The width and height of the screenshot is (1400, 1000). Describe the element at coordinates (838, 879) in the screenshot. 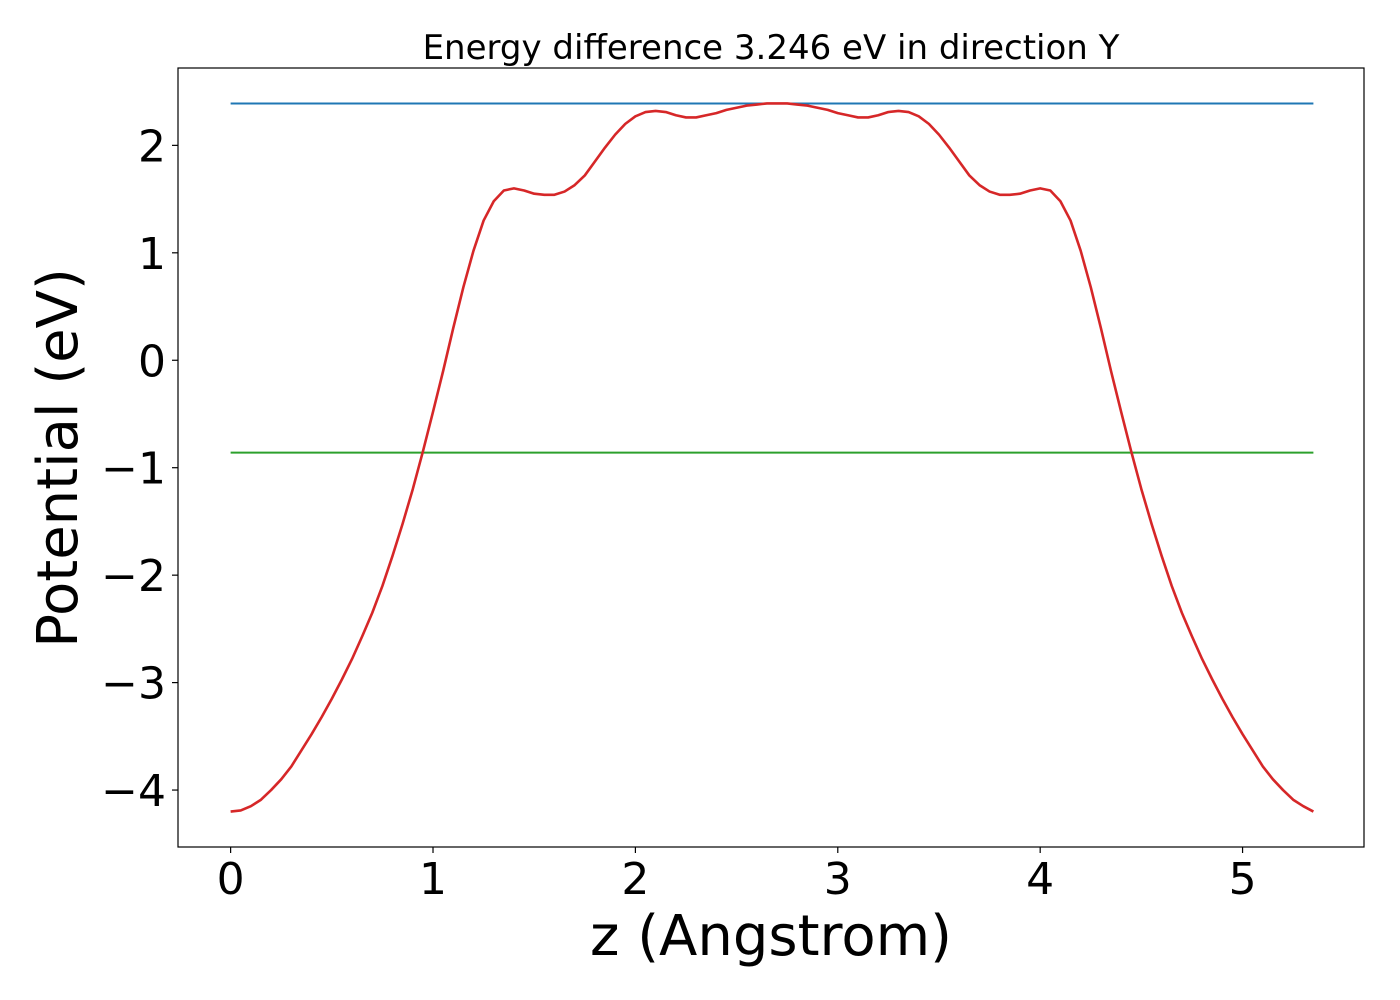

I see `x-tick-label: 3` at that location.